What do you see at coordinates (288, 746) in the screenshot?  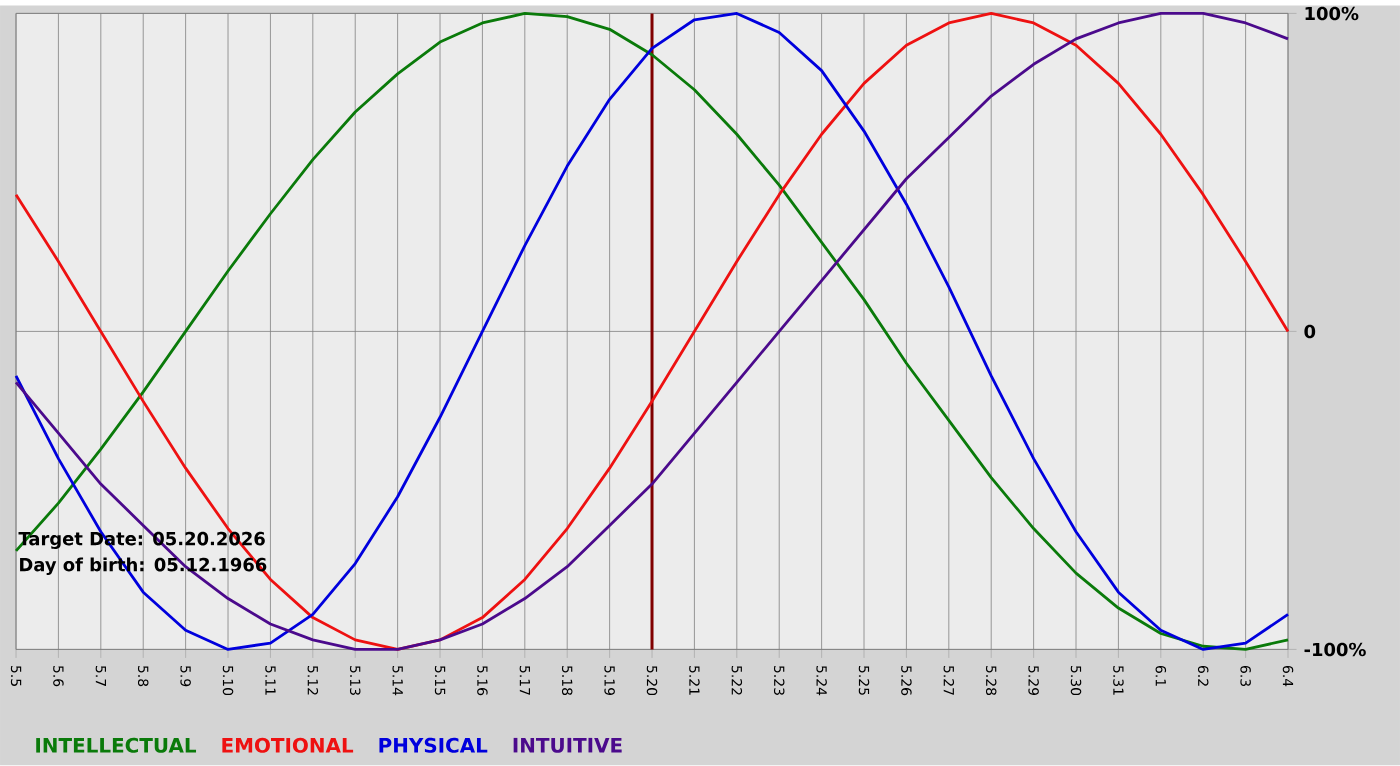 I see `text: EMOTIONAL` at bounding box center [288, 746].